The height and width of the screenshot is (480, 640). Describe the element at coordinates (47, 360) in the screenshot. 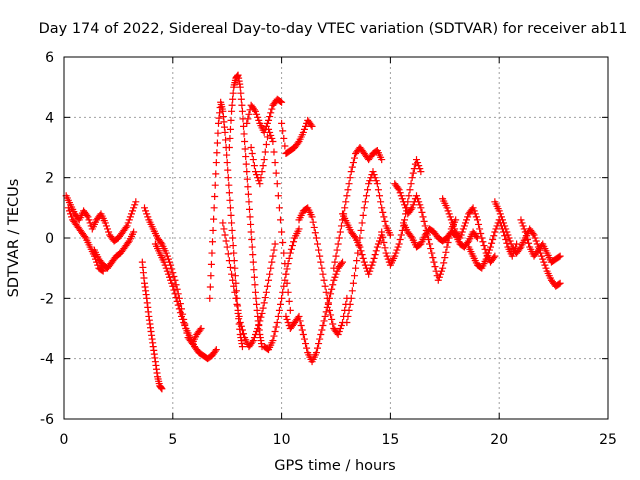

I see `y-tick-label: -4` at that location.